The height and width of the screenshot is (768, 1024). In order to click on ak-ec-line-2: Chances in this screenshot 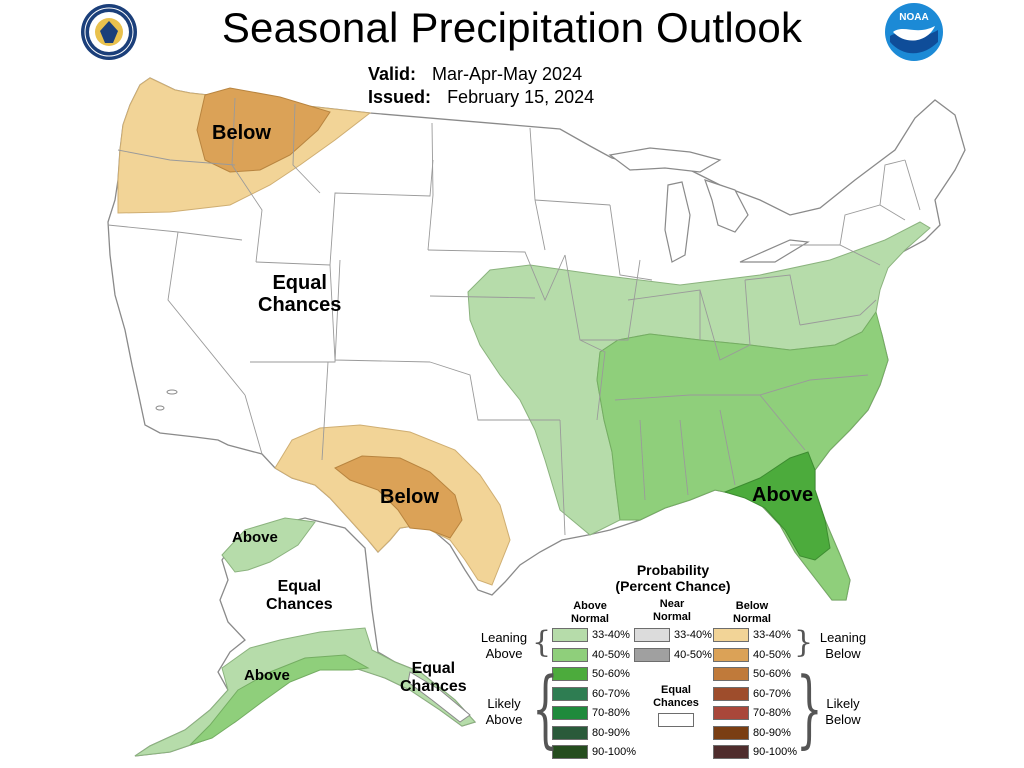, I will do `click(299, 604)`.